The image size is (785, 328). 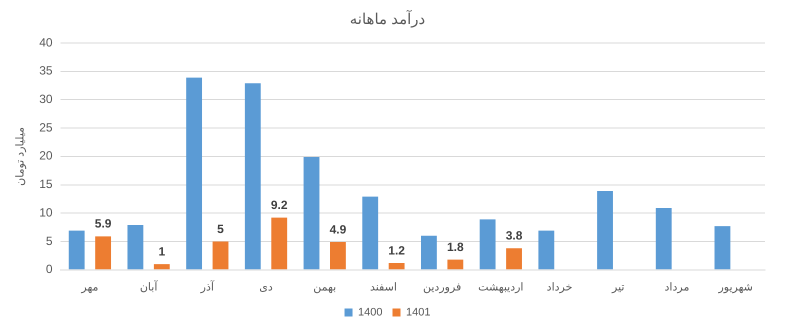 I want to click on x-tick-label: اردیبهشت, so click(x=501, y=287).